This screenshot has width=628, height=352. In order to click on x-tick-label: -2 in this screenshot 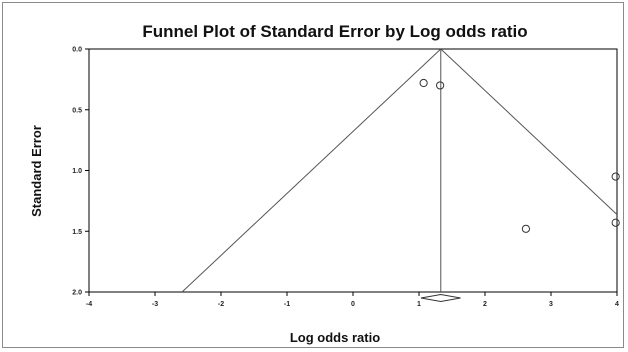, I will do `click(221, 304)`.